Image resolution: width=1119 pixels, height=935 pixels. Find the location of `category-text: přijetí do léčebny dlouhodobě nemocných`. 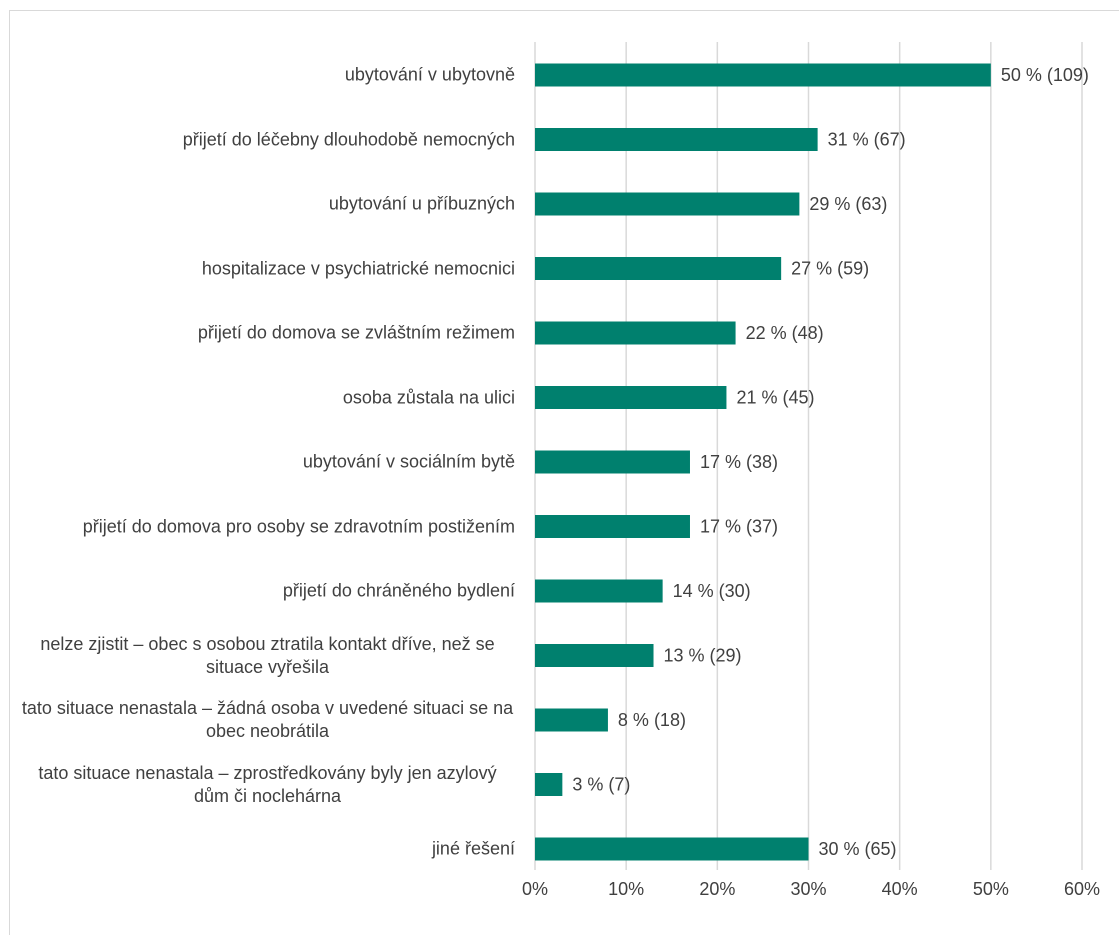

category-text: přijetí do léčebny dlouhodobě nemocných is located at coordinates (348, 139).